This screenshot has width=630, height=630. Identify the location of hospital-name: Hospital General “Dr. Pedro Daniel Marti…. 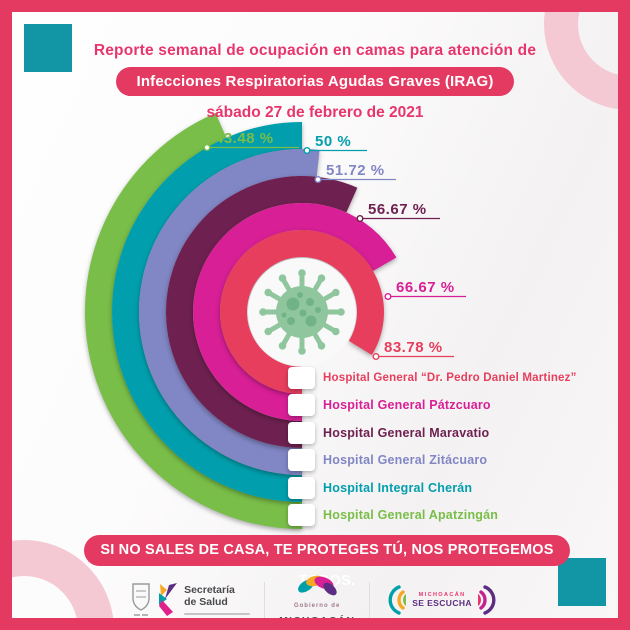
(450, 378).